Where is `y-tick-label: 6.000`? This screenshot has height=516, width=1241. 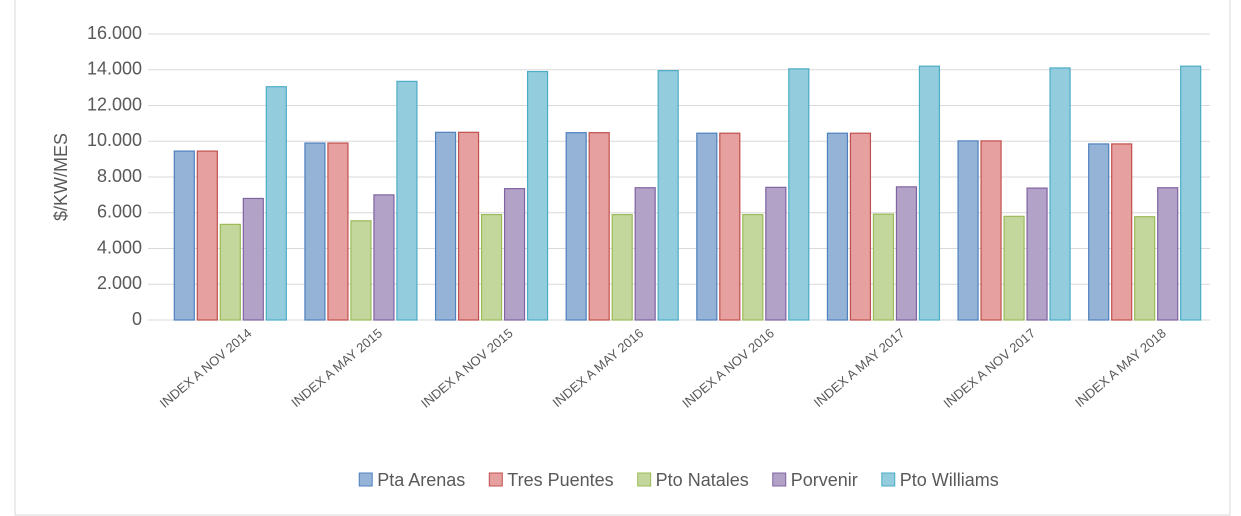 y-tick-label: 6.000 is located at coordinates (119, 212).